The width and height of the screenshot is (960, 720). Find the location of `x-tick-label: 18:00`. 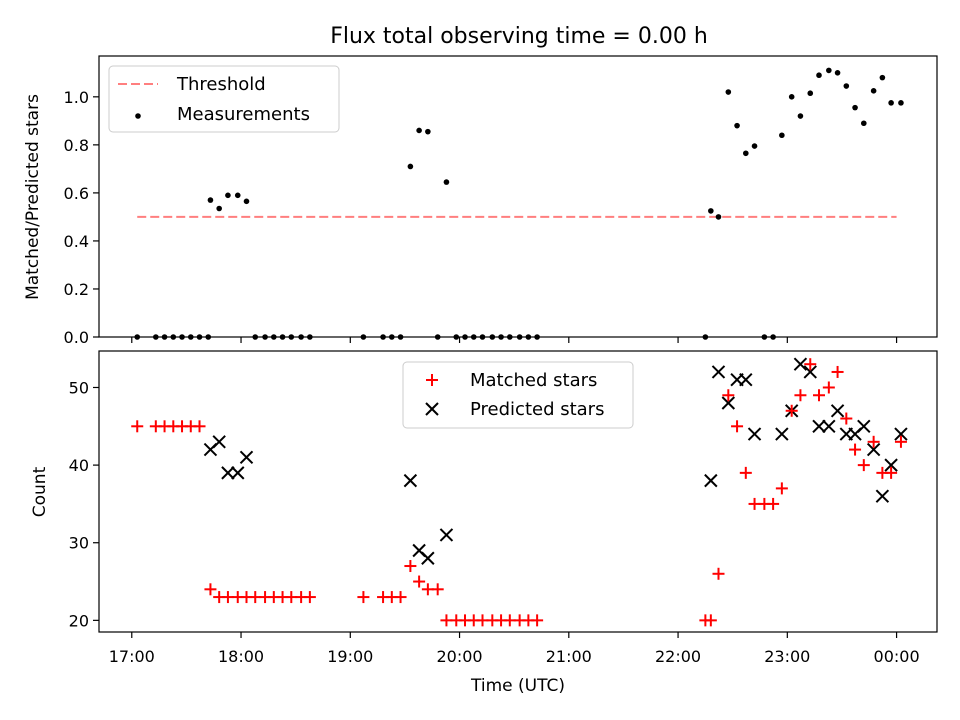

x-tick-label: 18:00 is located at coordinates (241, 656).